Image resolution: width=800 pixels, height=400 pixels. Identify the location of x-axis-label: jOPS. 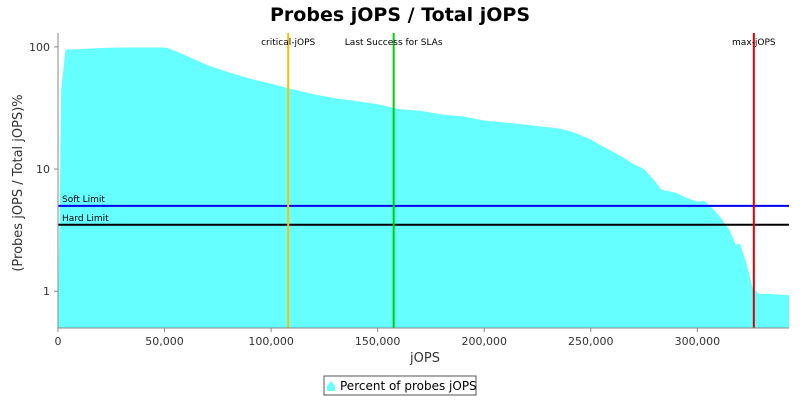
(424, 358).